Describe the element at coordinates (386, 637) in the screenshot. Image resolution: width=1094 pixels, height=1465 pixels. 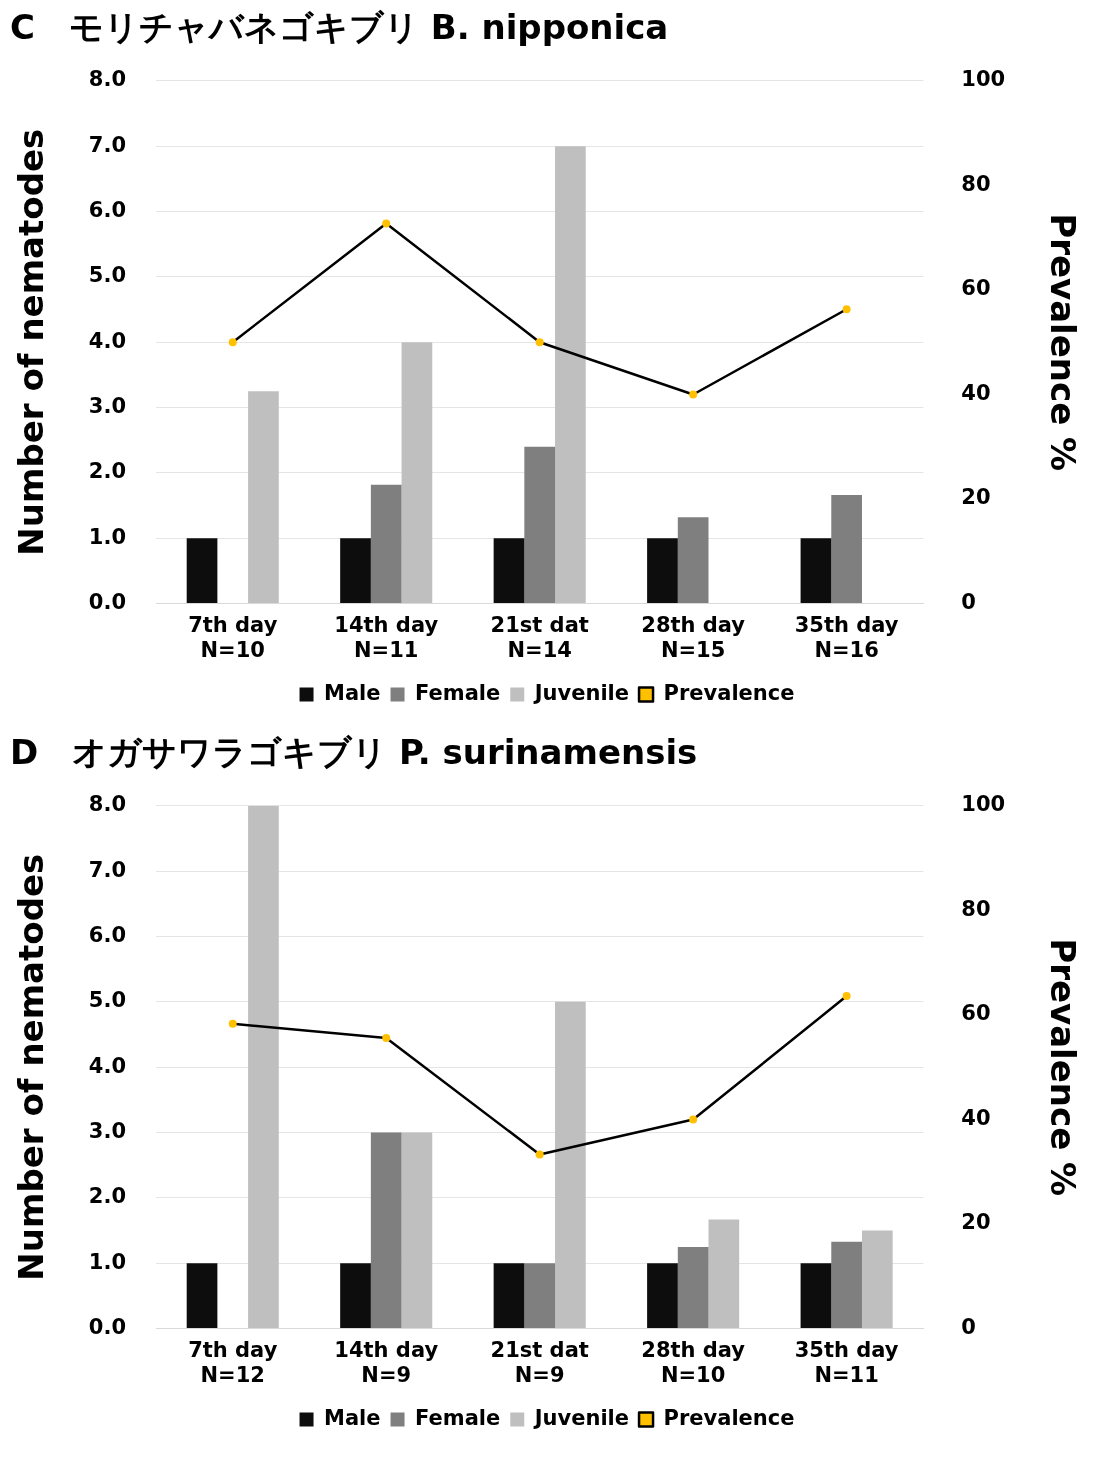
I see `x-tick-label: 14th day N=11` at that location.